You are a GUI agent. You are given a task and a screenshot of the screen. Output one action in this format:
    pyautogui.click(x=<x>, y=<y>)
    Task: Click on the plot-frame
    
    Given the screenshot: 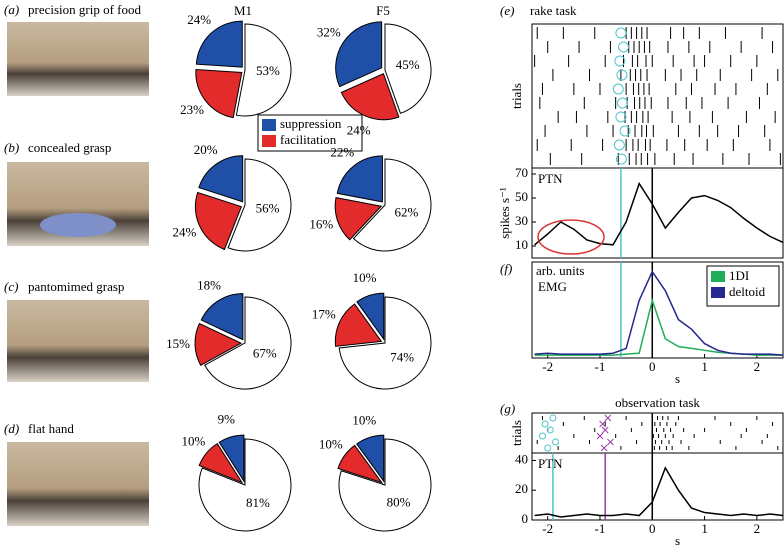 What is the action you would take?
    pyautogui.click(x=657, y=310)
    